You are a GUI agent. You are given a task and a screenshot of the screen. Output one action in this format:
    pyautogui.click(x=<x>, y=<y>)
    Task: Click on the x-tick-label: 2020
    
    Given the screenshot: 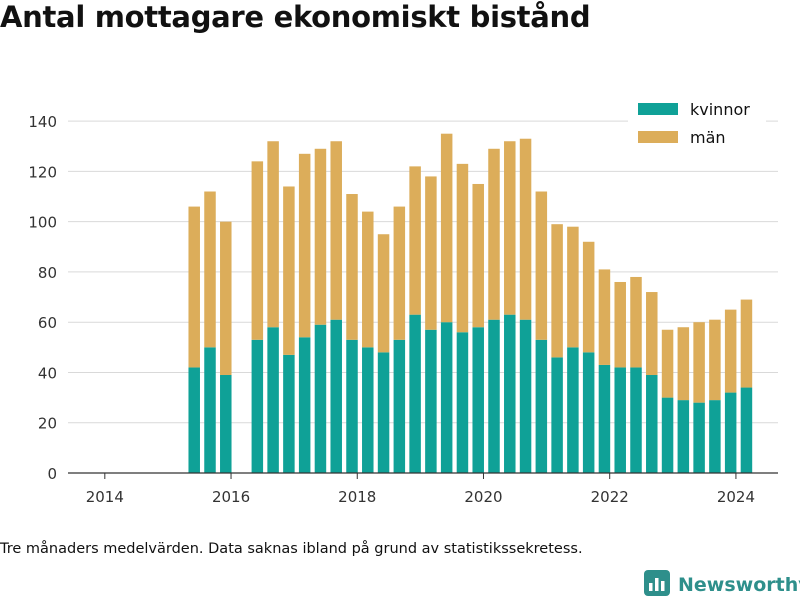 What is the action you would take?
    pyautogui.click(x=483, y=497)
    